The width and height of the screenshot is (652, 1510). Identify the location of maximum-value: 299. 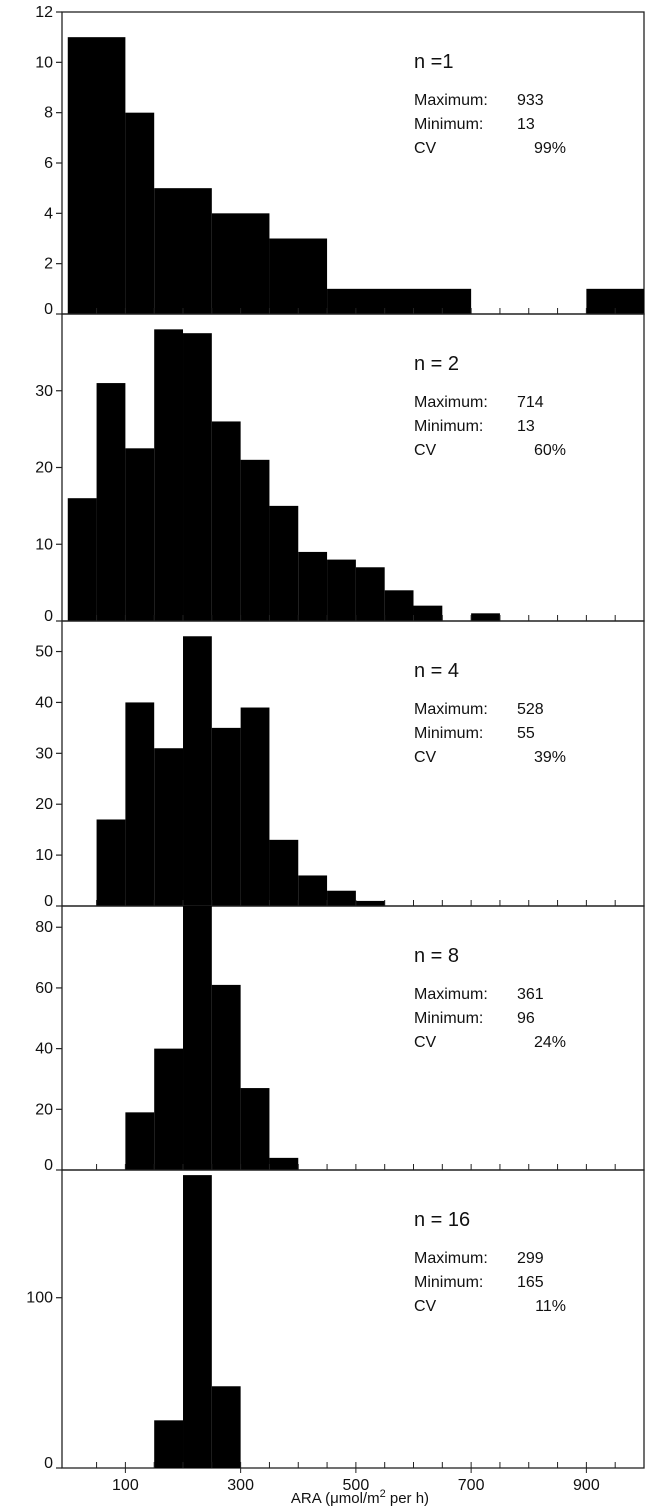
(530, 1258).